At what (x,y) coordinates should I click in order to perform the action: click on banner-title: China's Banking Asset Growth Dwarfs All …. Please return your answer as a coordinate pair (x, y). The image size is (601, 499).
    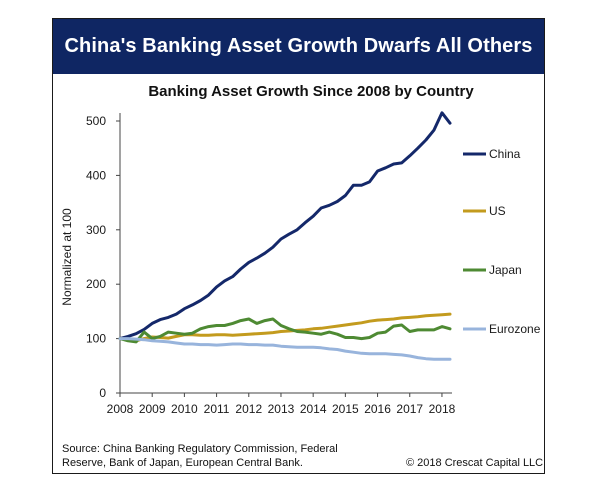
    Looking at the image, I should click on (298, 46).